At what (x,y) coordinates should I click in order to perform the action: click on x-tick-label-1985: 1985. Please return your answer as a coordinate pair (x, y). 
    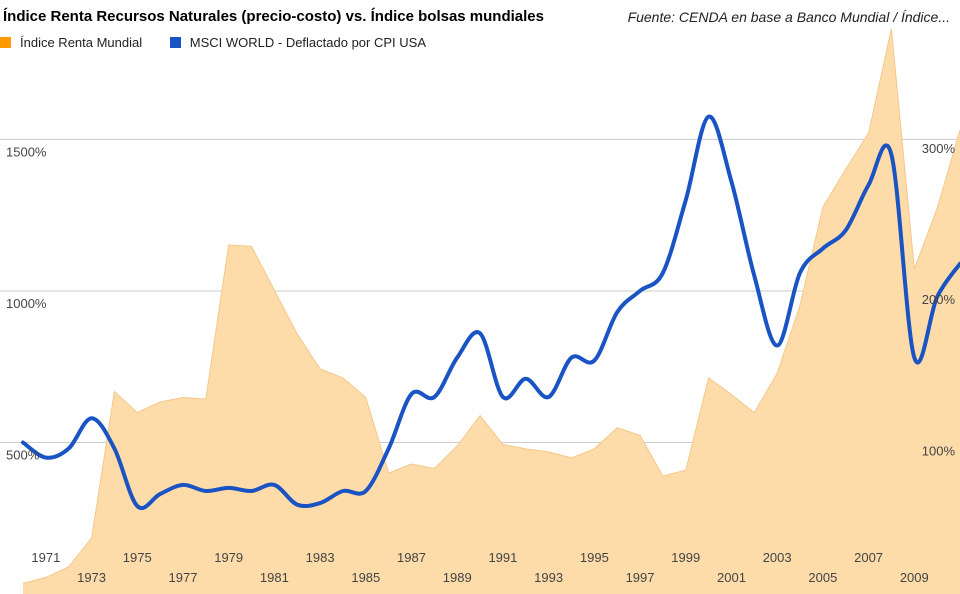
    Looking at the image, I should click on (365, 577).